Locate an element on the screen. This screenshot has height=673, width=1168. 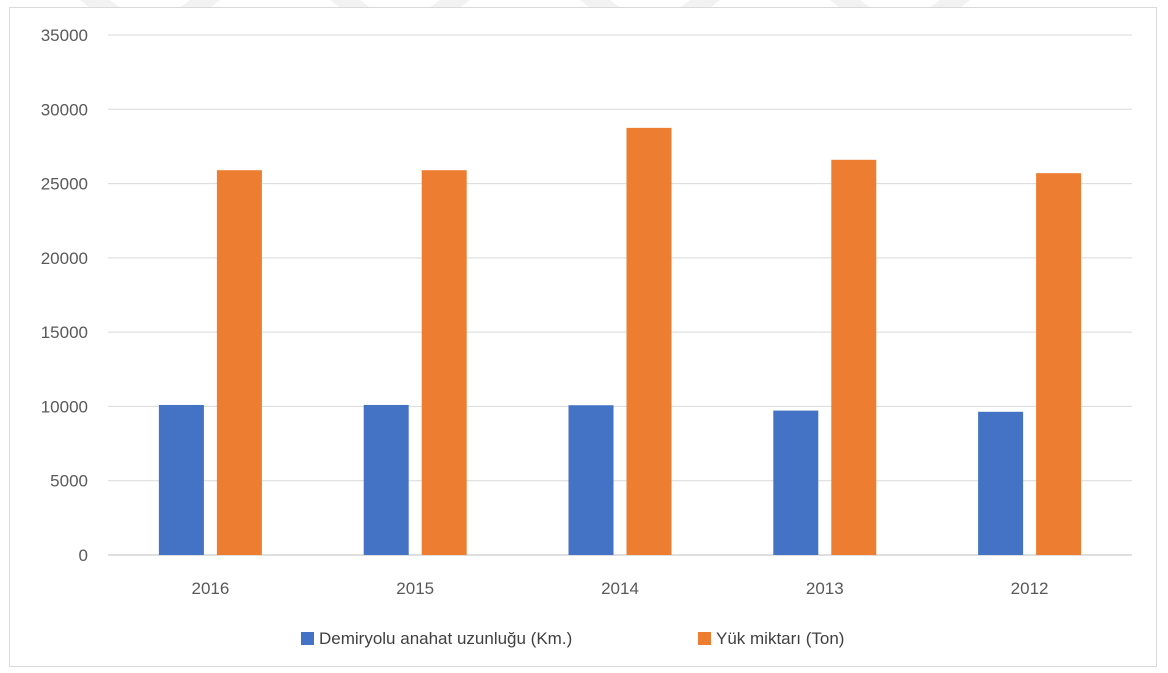
legend-label: Yük miktarı (Ton) is located at coordinates (780, 638).